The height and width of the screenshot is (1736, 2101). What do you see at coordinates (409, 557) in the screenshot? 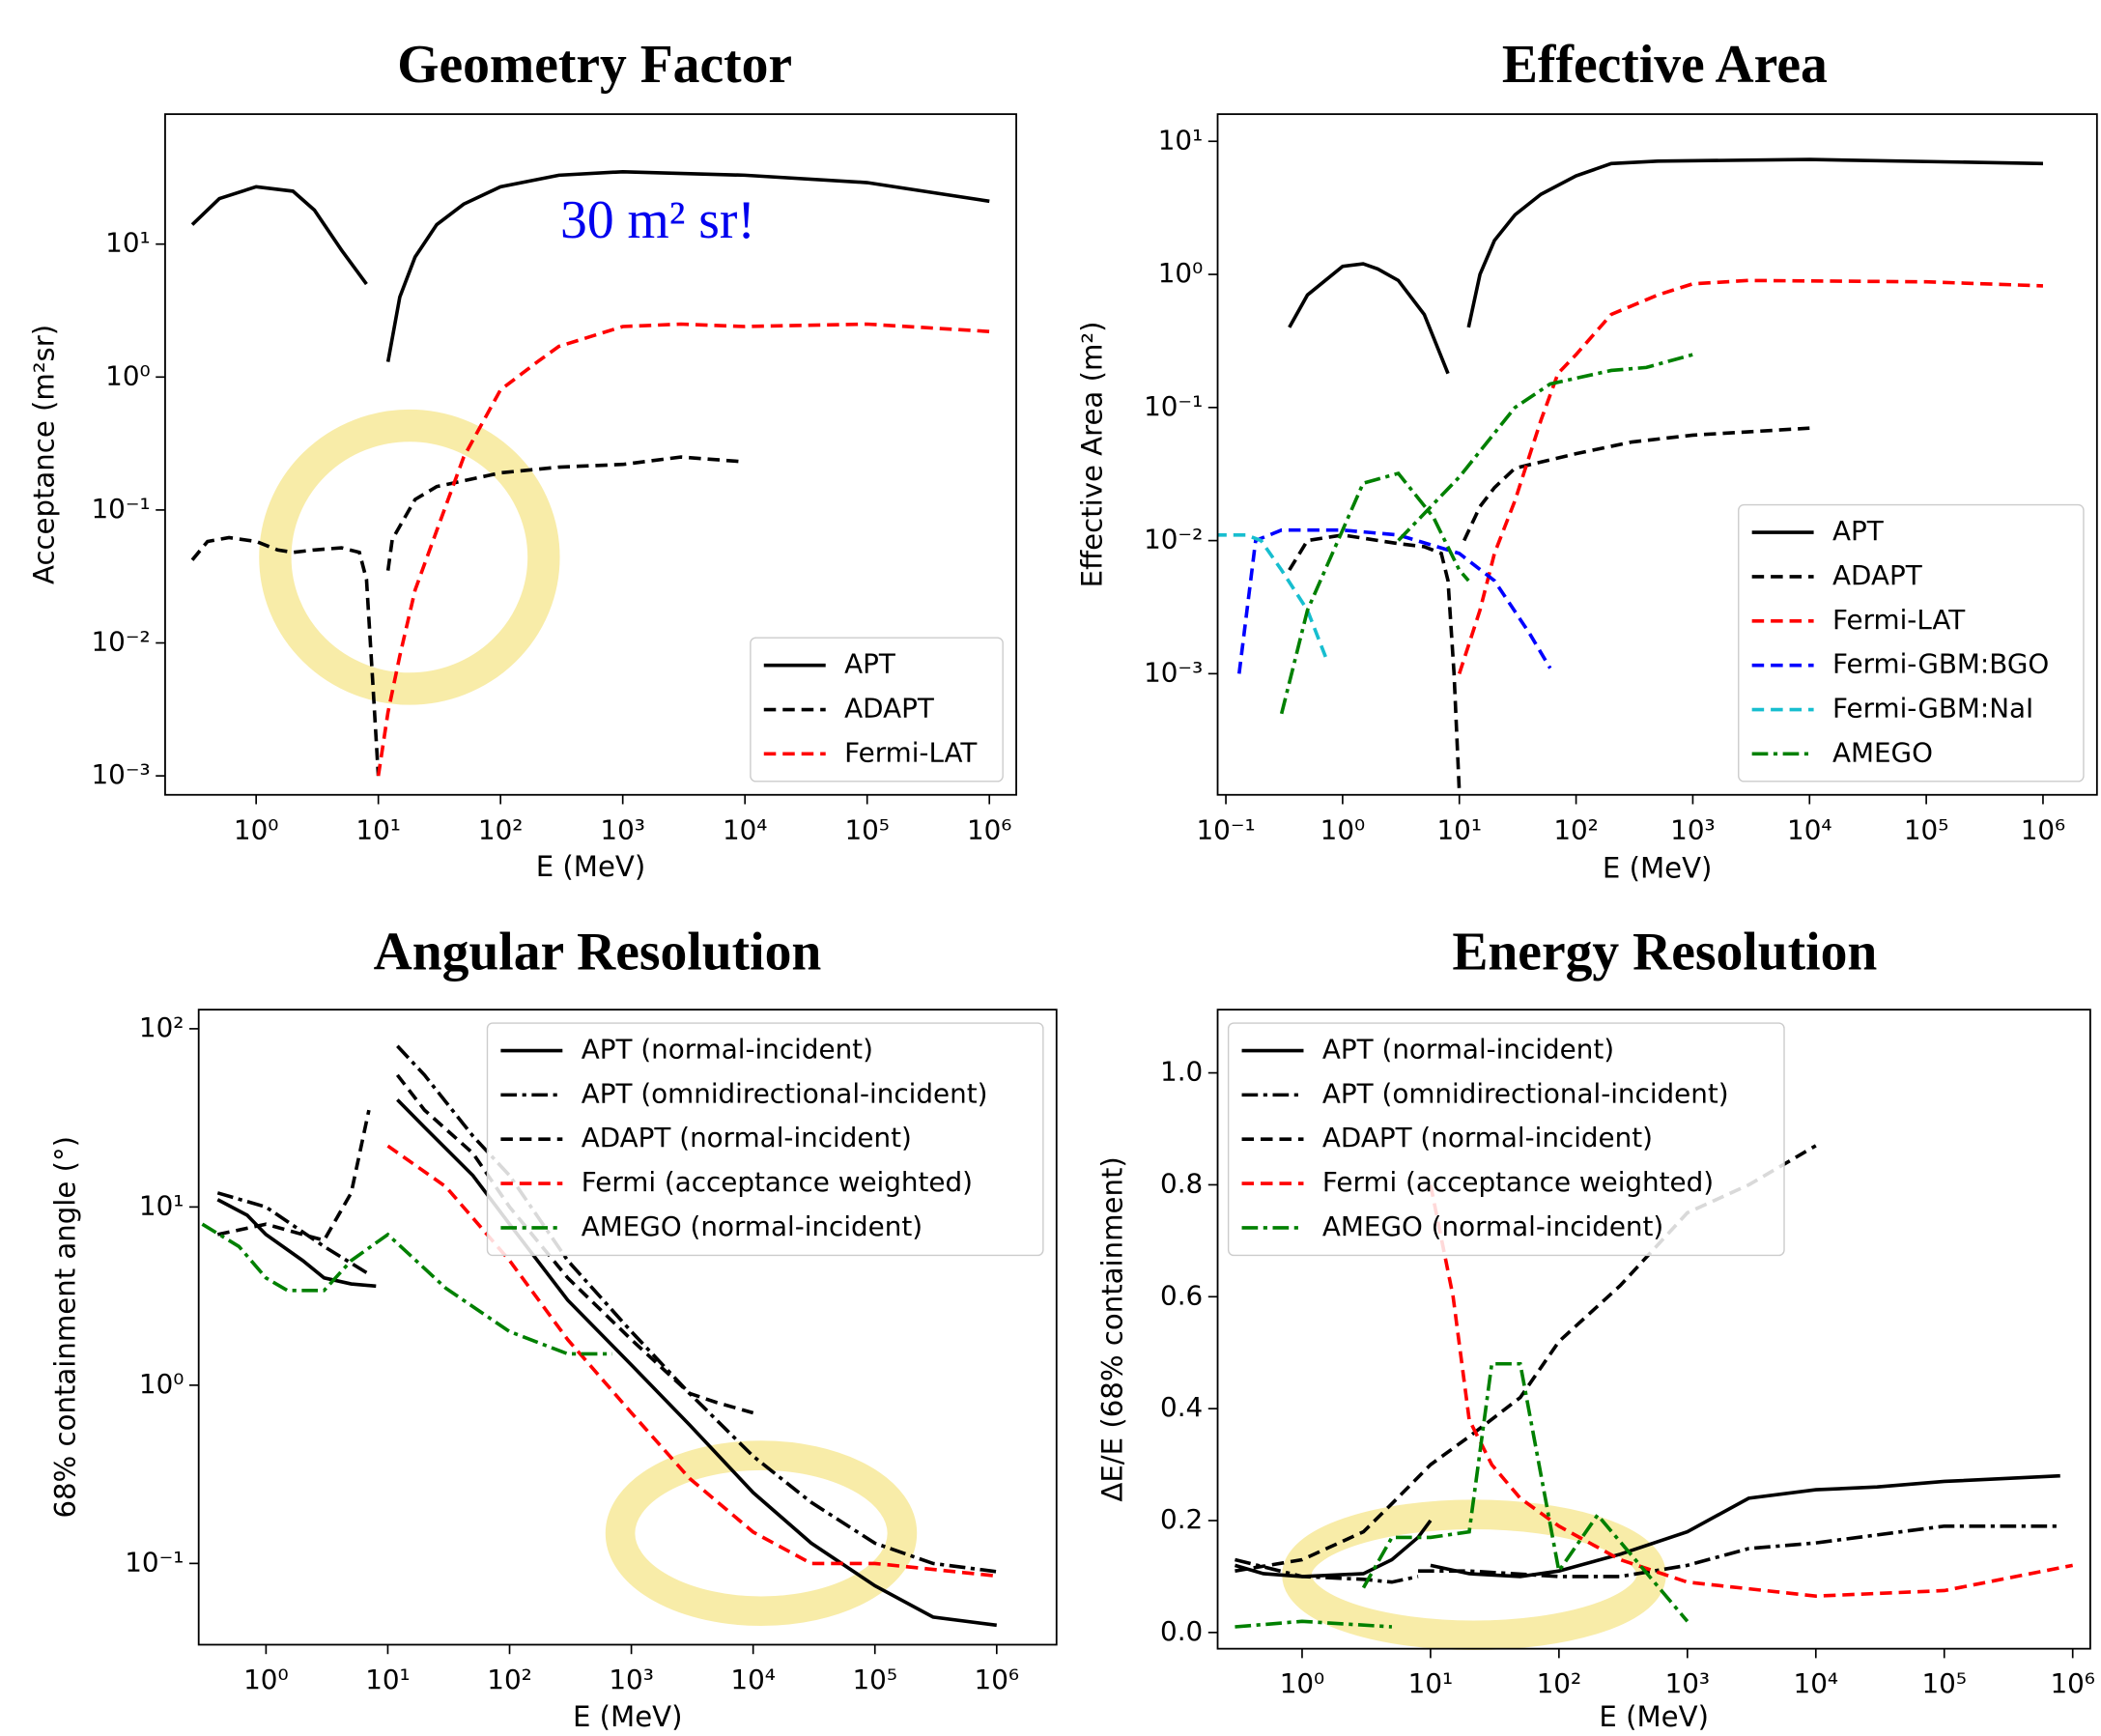
I see `ring` at bounding box center [409, 557].